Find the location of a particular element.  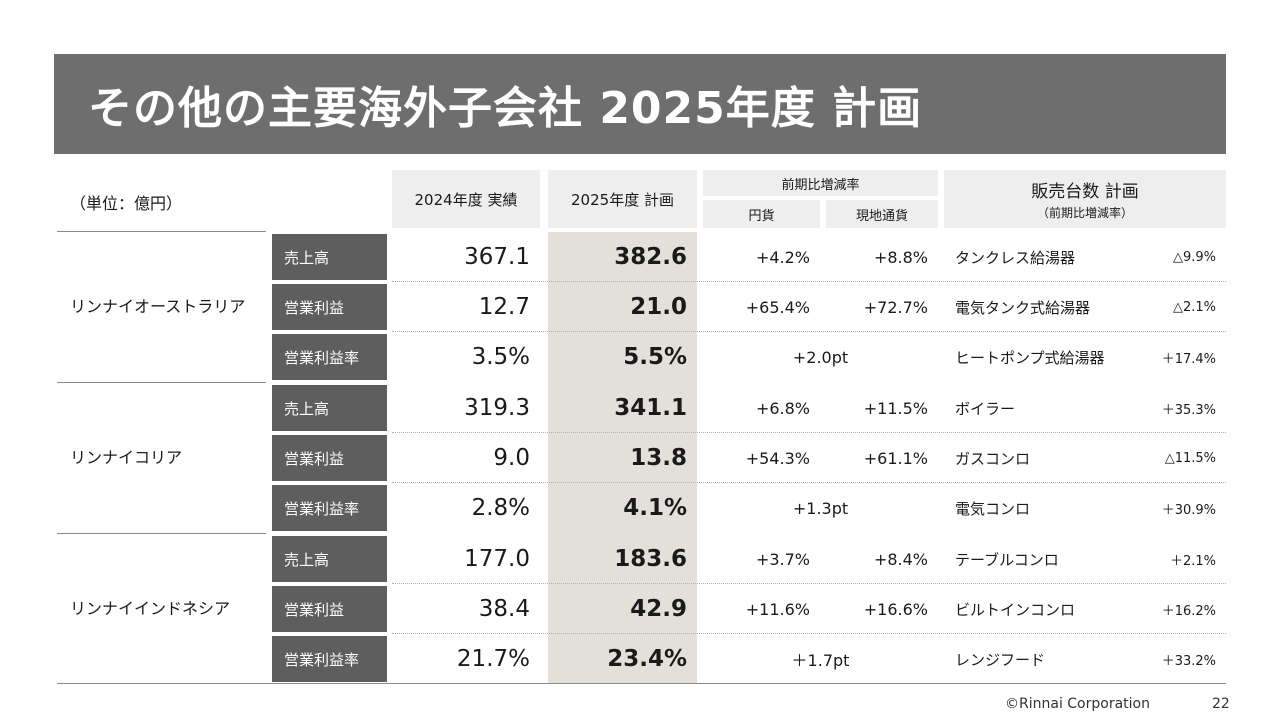

change-local: +61.1% is located at coordinates (895, 458).